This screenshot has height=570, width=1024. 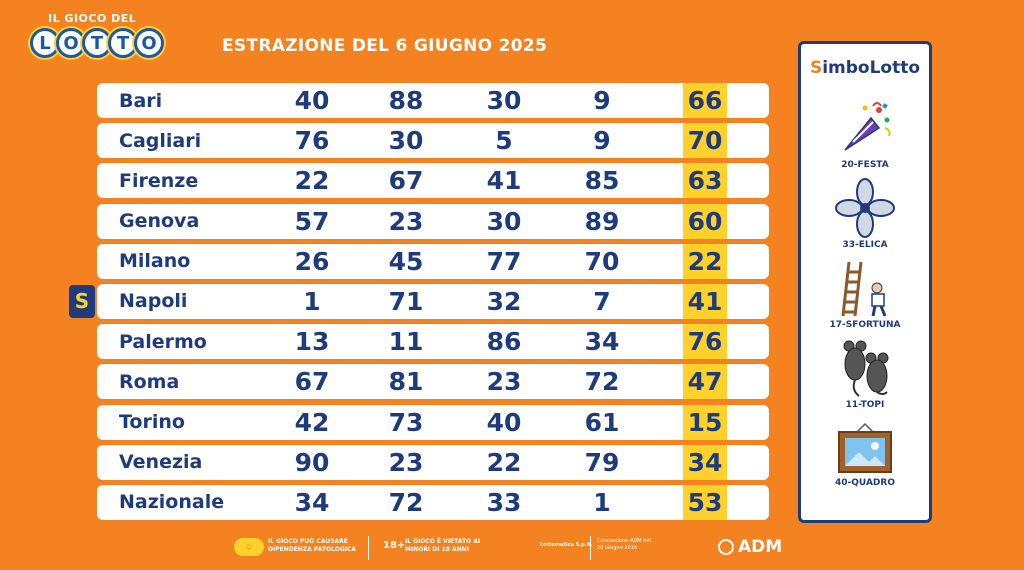 What do you see at coordinates (159, 180) in the screenshot?
I see `city-name: Firenze` at bounding box center [159, 180].